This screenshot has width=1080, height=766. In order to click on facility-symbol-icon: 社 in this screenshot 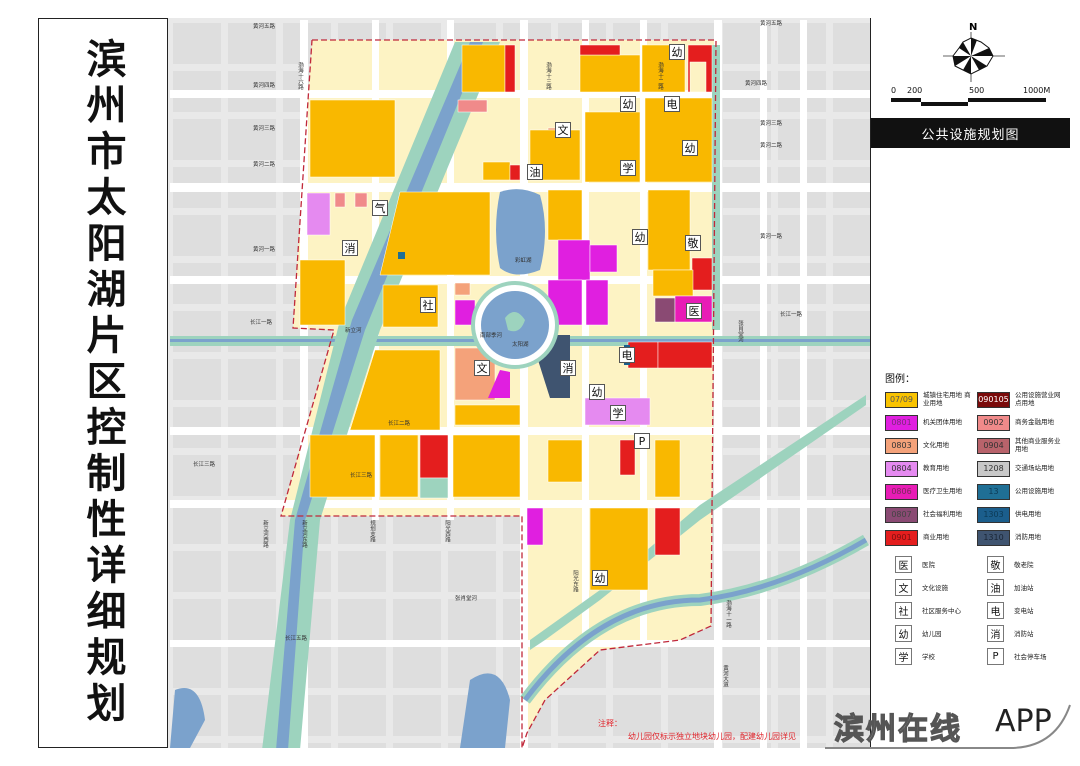, I will do `click(903, 610)`.